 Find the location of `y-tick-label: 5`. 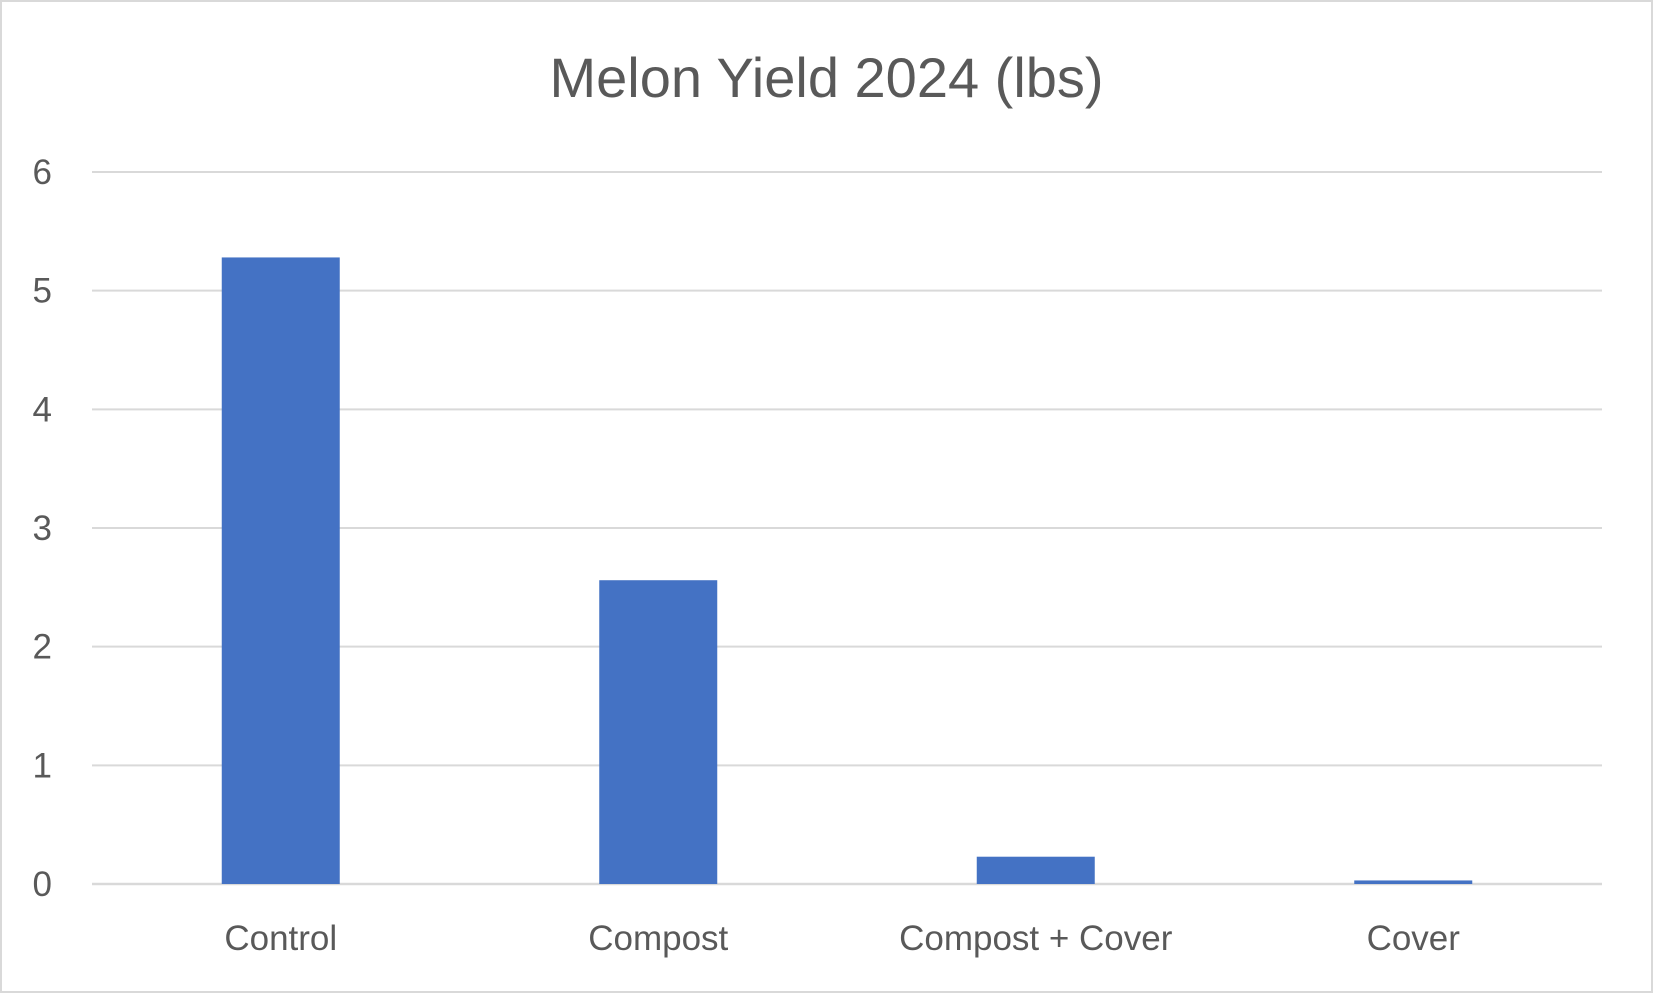

y-tick-label: 5 is located at coordinates (42, 291).